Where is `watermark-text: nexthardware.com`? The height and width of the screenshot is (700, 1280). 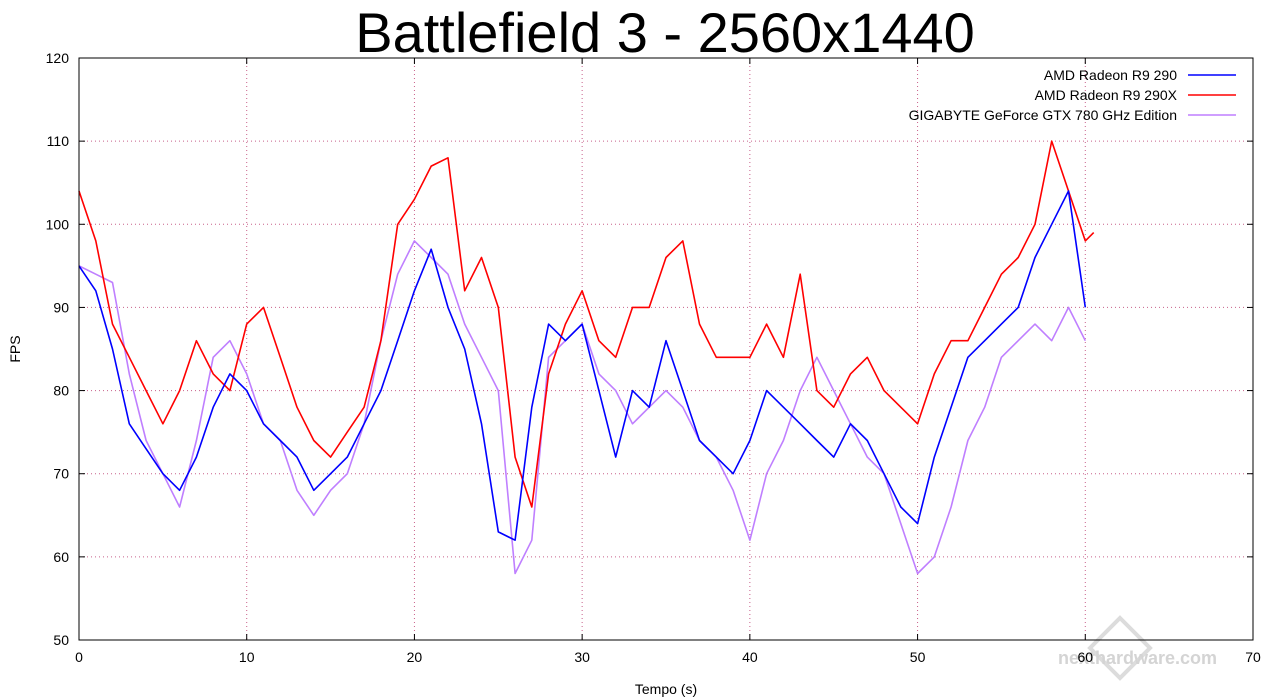 watermark-text: nexthardware.com is located at coordinates (1137, 658).